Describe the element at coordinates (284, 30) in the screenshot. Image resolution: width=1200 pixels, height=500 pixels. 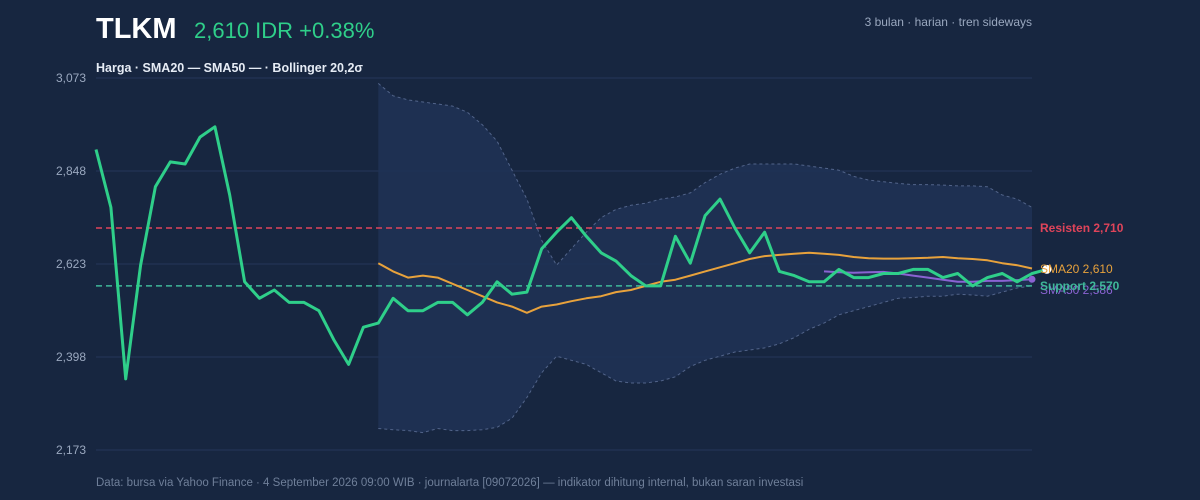
I see `price-change: 2,610 IDR +0.38%` at that location.